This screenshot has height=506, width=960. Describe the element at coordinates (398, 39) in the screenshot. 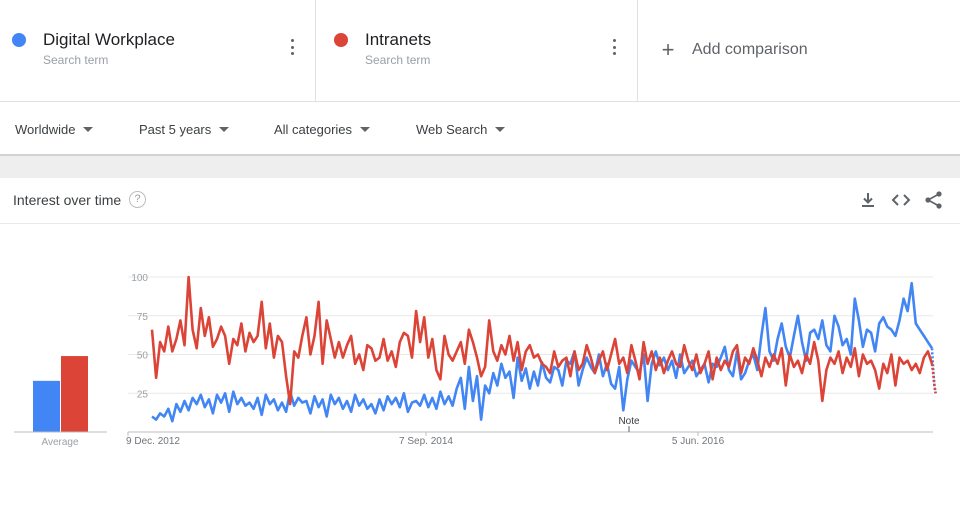

I see `term-name: Intranets` at that location.